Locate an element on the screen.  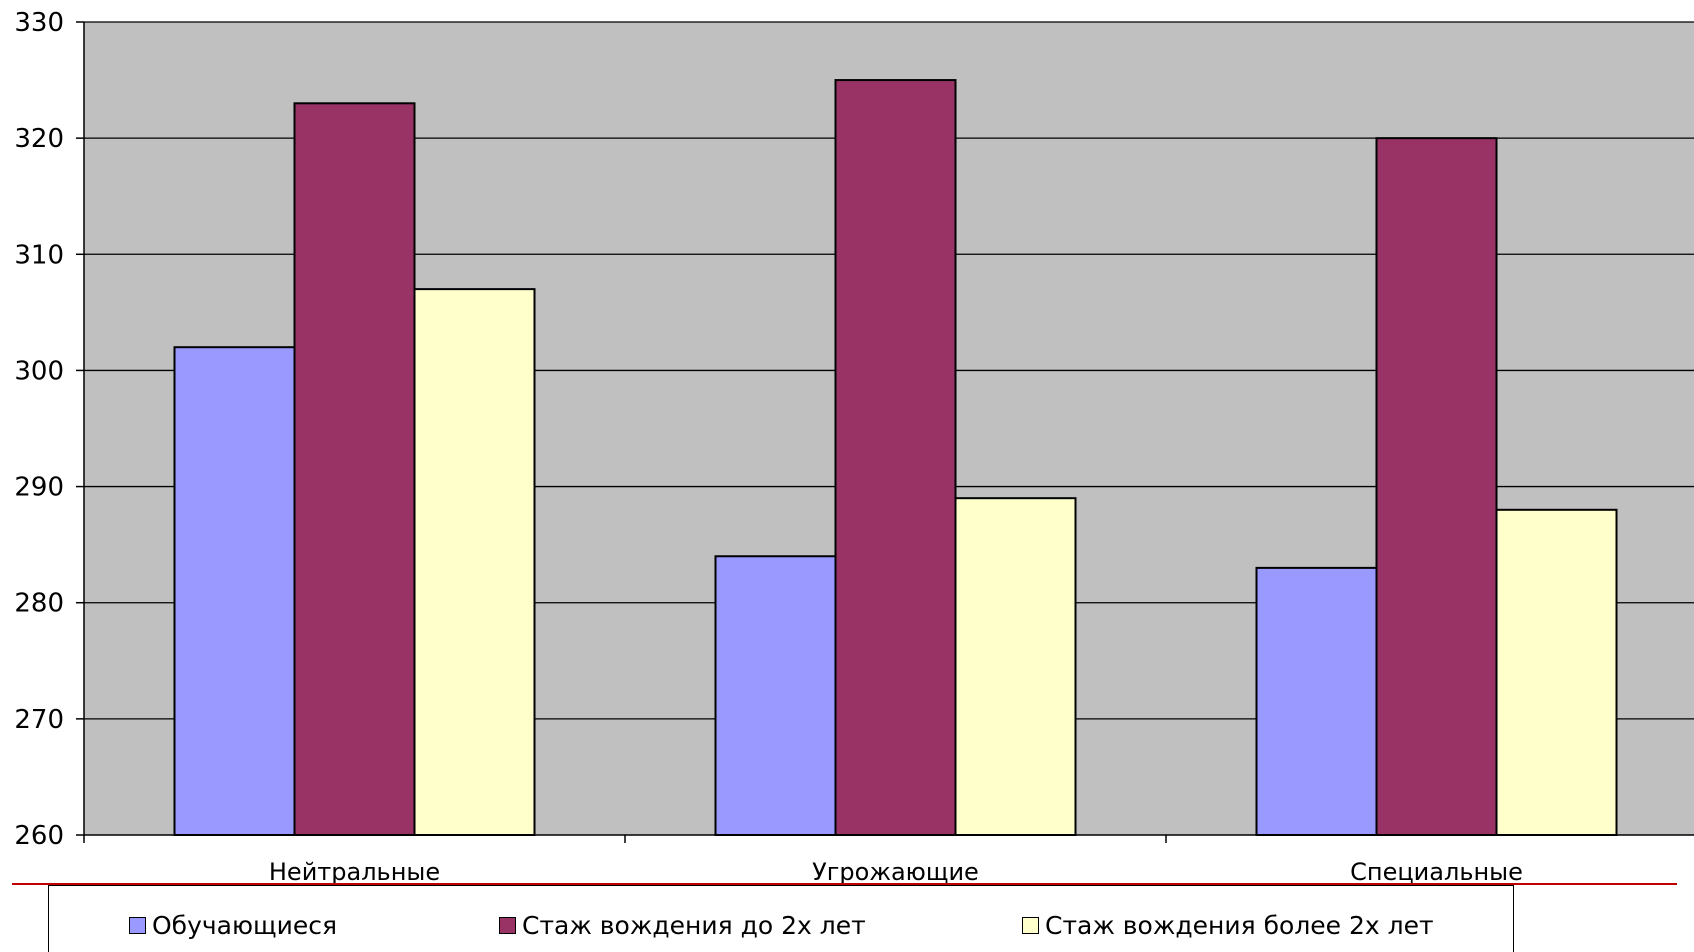
legend-label-over-2y: Стаж вождения более 2х лет is located at coordinates (1239, 925).